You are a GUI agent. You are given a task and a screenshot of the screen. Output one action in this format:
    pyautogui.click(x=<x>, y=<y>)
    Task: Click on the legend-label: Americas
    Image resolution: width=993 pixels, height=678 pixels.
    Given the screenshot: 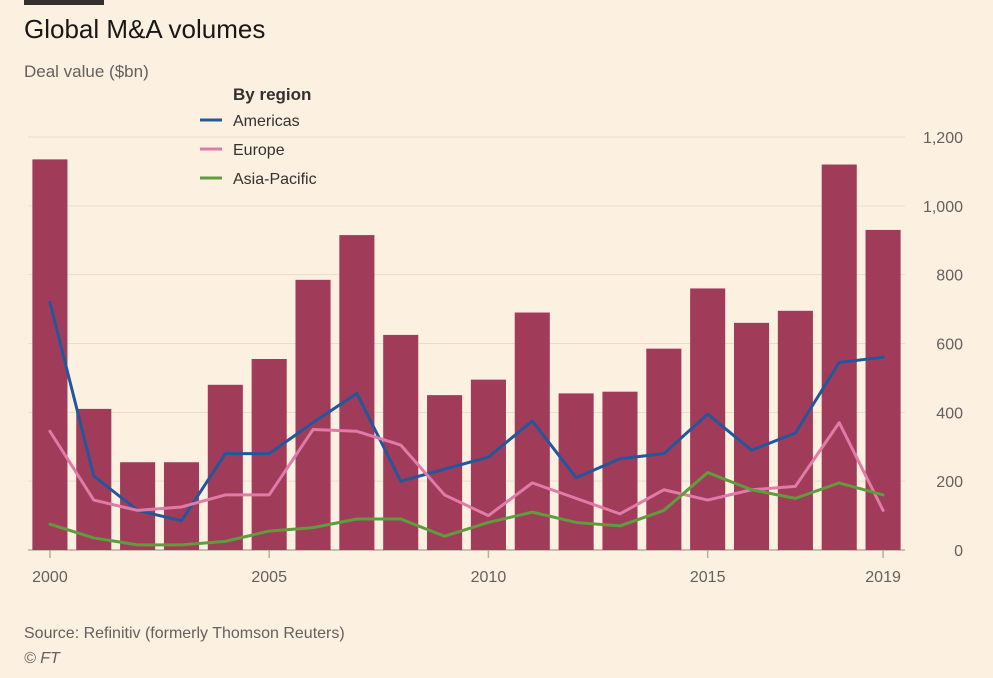 What is the action you would take?
    pyautogui.click(x=266, y=121)
    